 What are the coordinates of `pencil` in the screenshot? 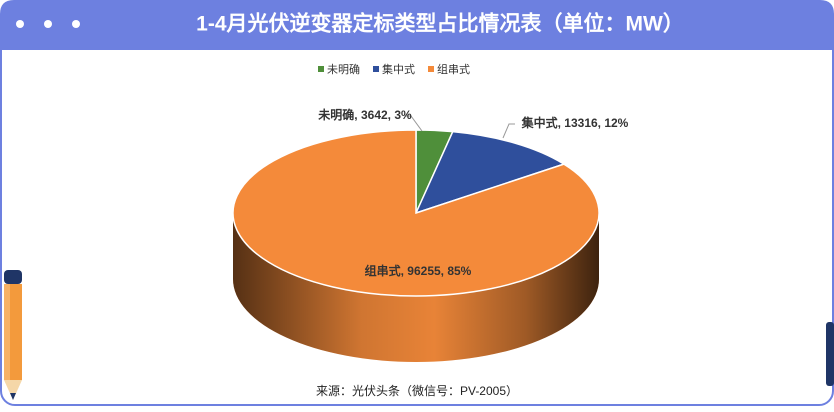 It's located at (13, 335).